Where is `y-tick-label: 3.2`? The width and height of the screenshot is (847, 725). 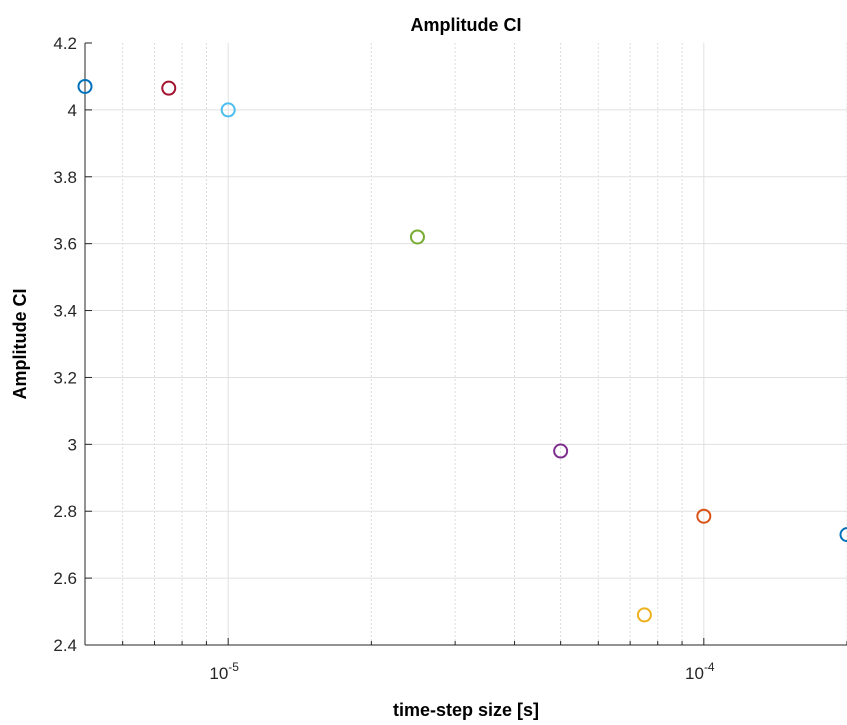 y-tick-label: 3.2 is located at coordinates (65, 377).